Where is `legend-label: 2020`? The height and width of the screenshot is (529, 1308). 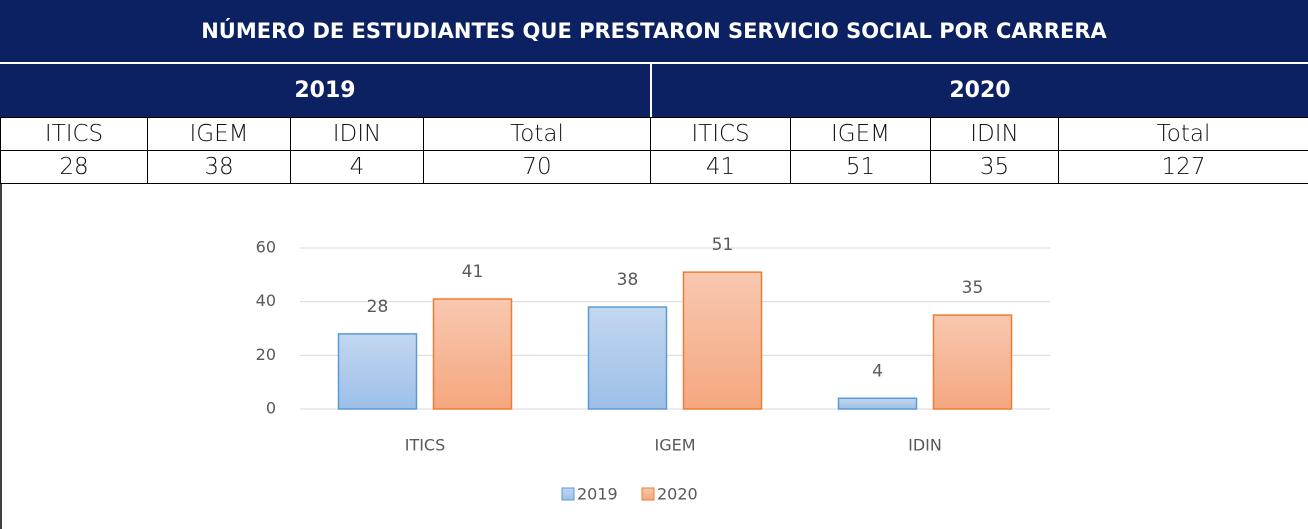 legend-label: 2020 is located at coordinates (677, 494).